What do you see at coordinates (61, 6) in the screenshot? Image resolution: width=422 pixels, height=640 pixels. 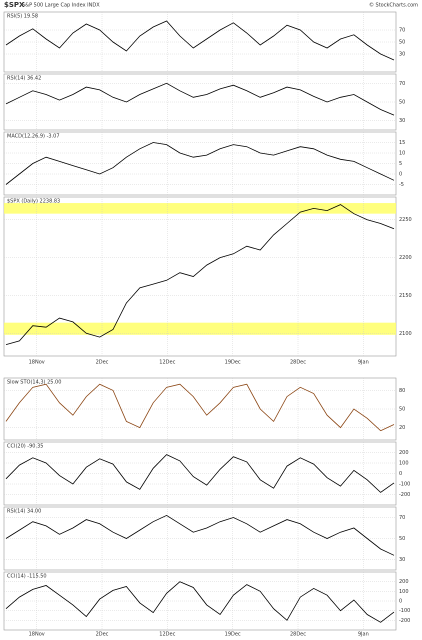 I see `index-name: S&P 500 Large Cap Index INDX` at bounding box center [61, 6].